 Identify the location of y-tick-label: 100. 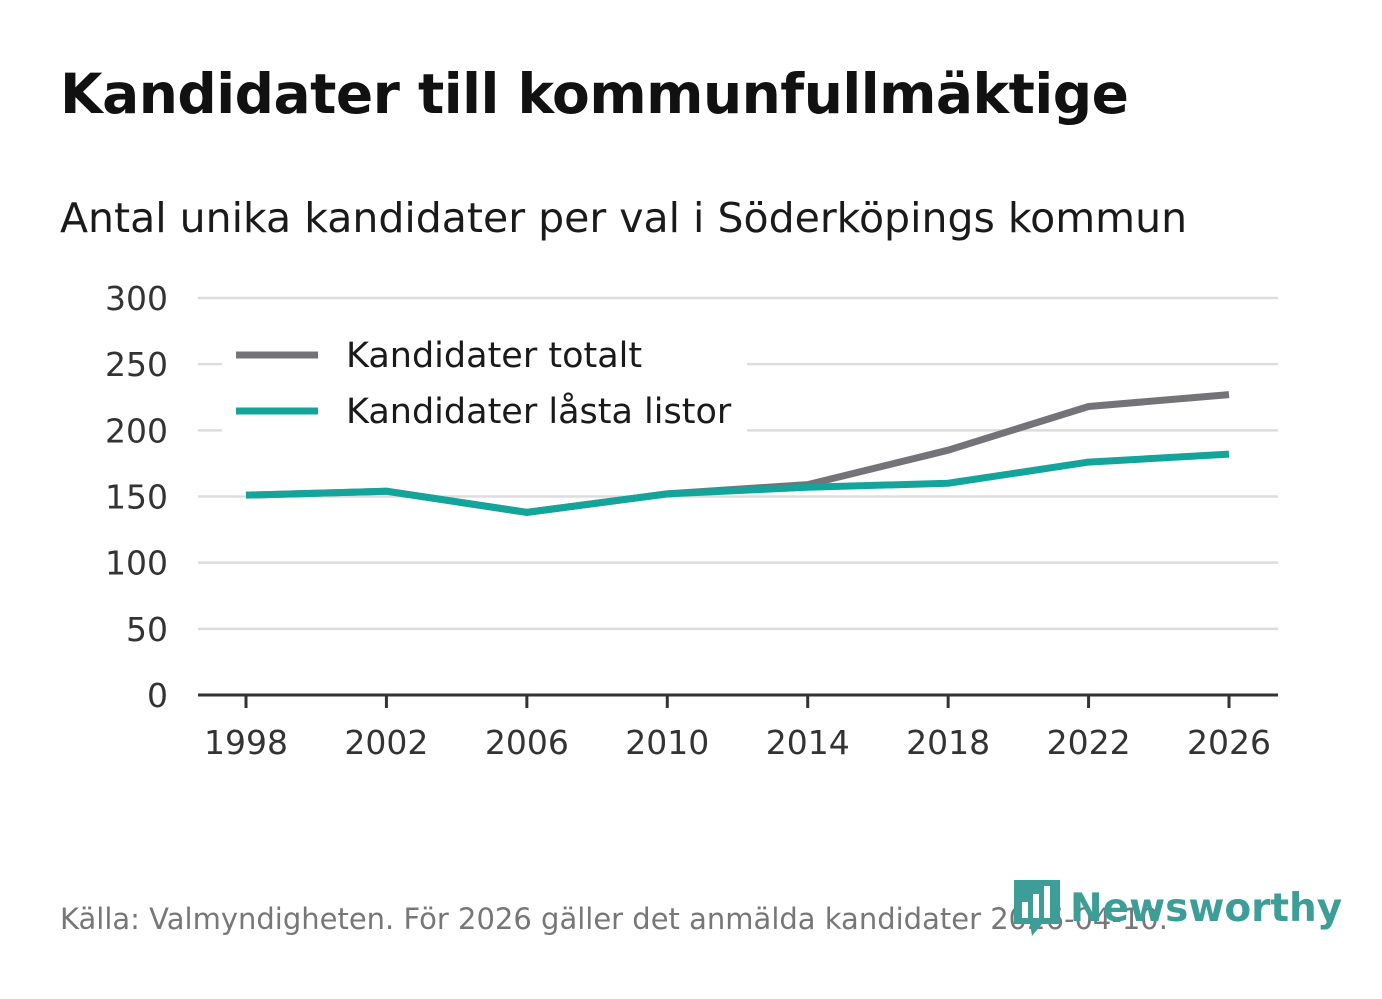
(136, 563).